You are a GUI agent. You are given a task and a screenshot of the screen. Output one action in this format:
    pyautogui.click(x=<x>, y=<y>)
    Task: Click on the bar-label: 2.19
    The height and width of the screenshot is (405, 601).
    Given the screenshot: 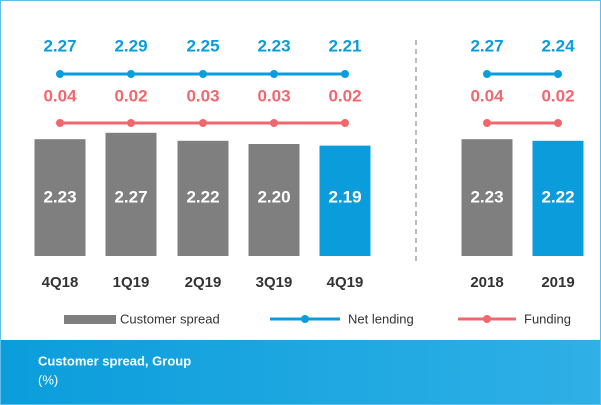 What is the action you would take?
    pyautogui.click(x=344, y=196)
    